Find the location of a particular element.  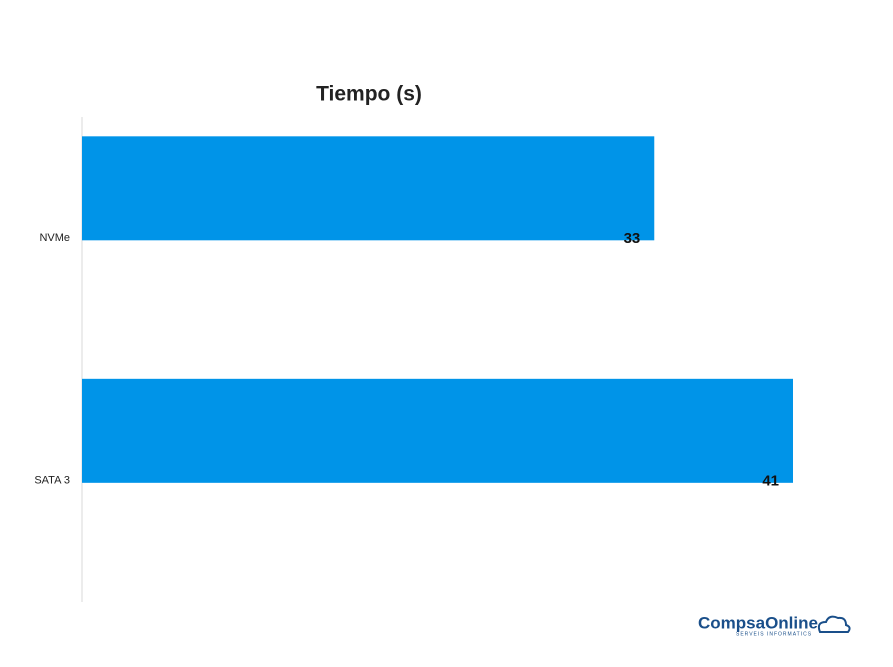

logo-name: CompsaOnline is located at coordinates (758, 622).